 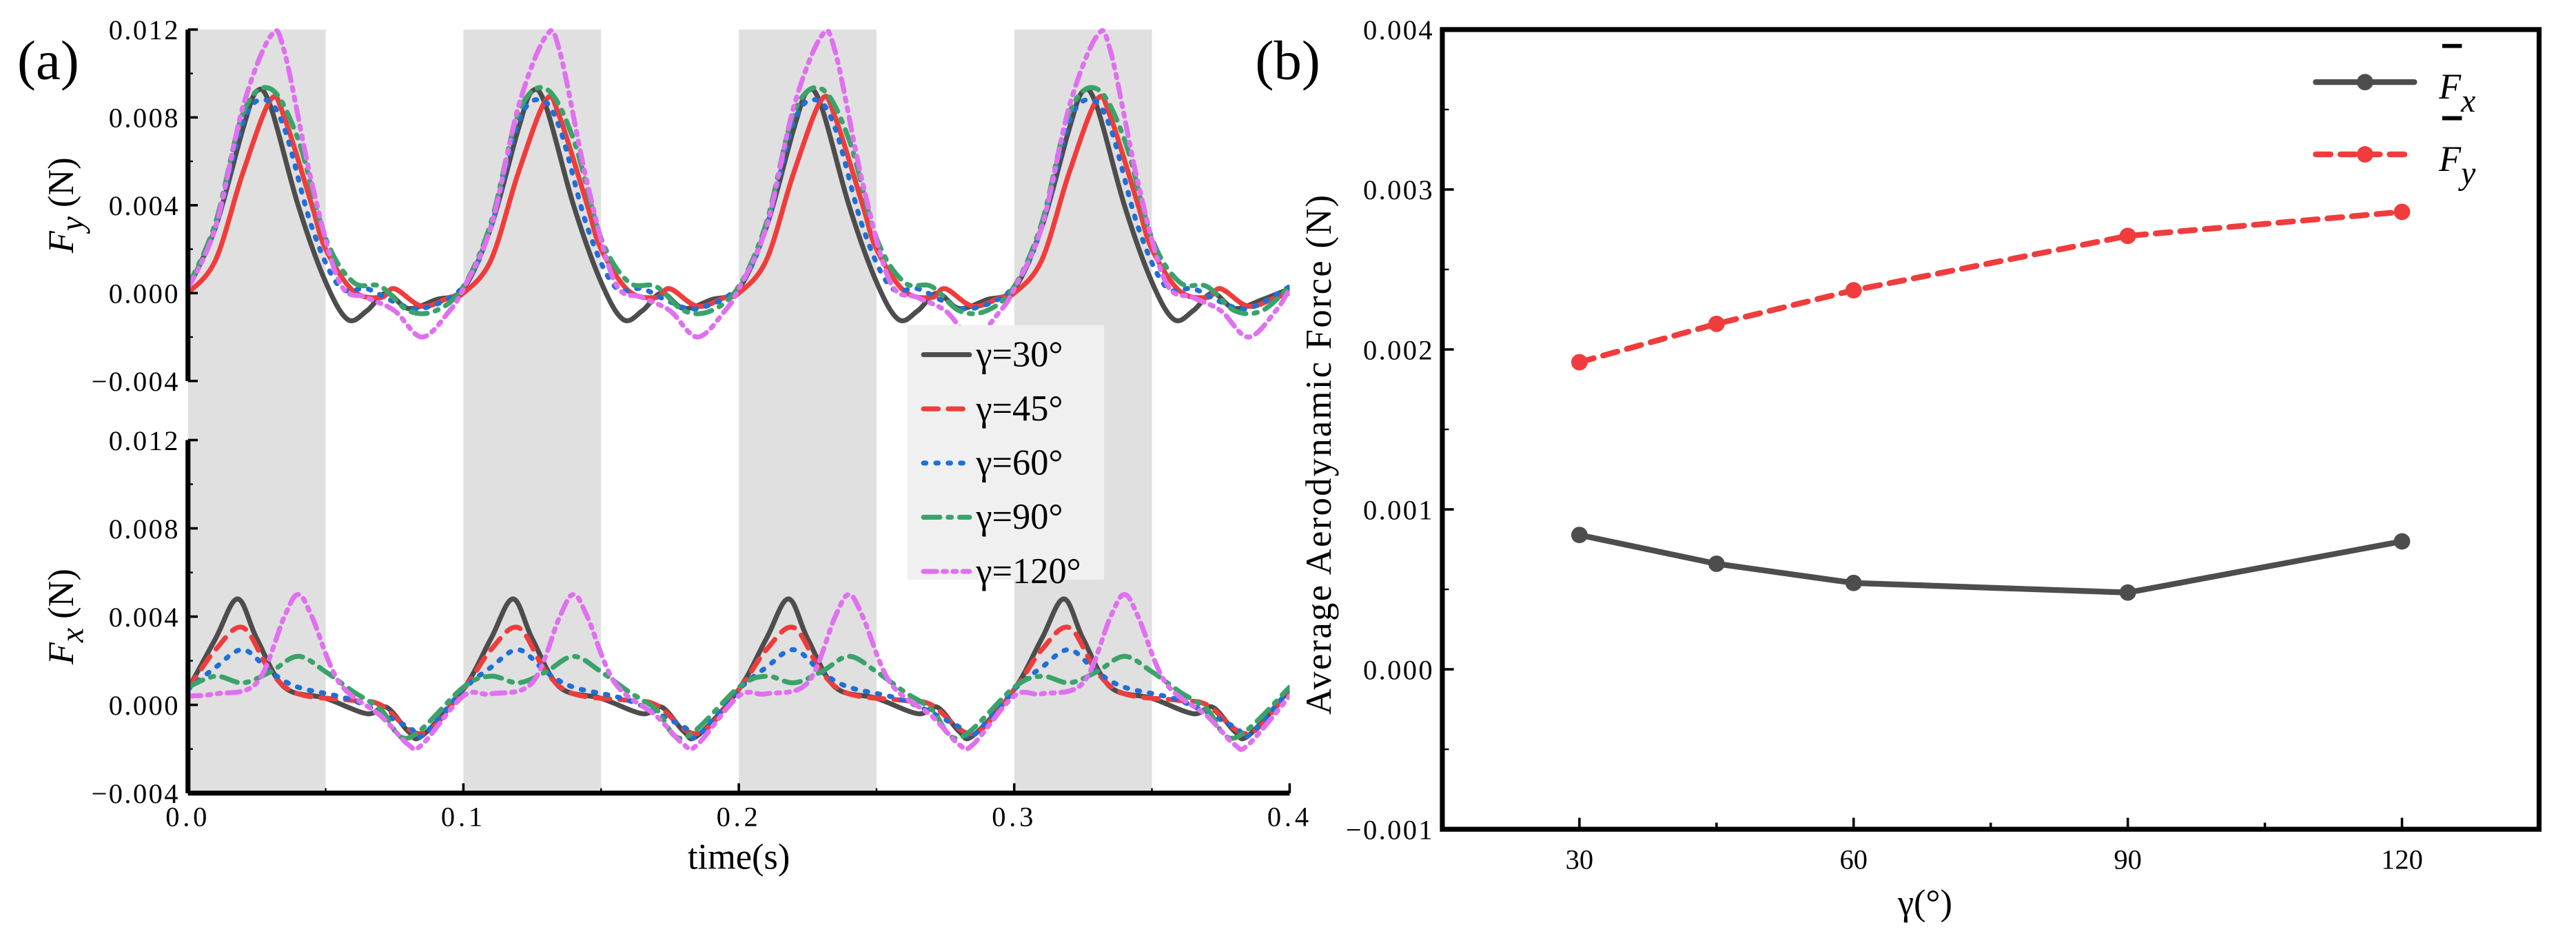 I want to click on x-tick-label: 0.3, so click(x=1014, y=816).